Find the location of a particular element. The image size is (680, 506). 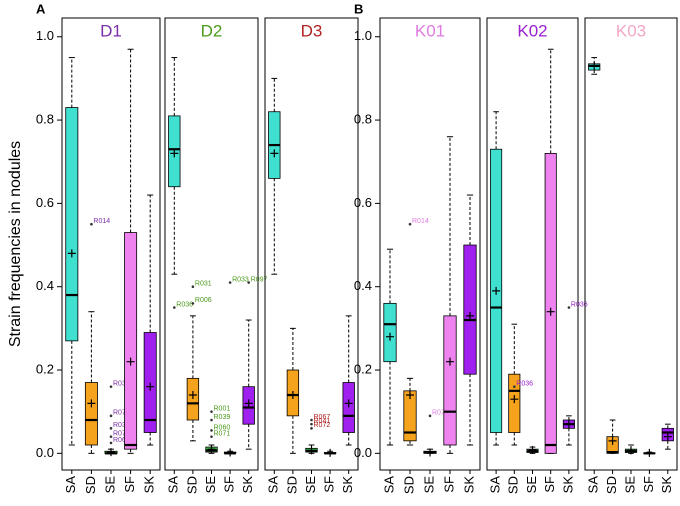

outlier-label: R067 is located at coordinates (322, 417).